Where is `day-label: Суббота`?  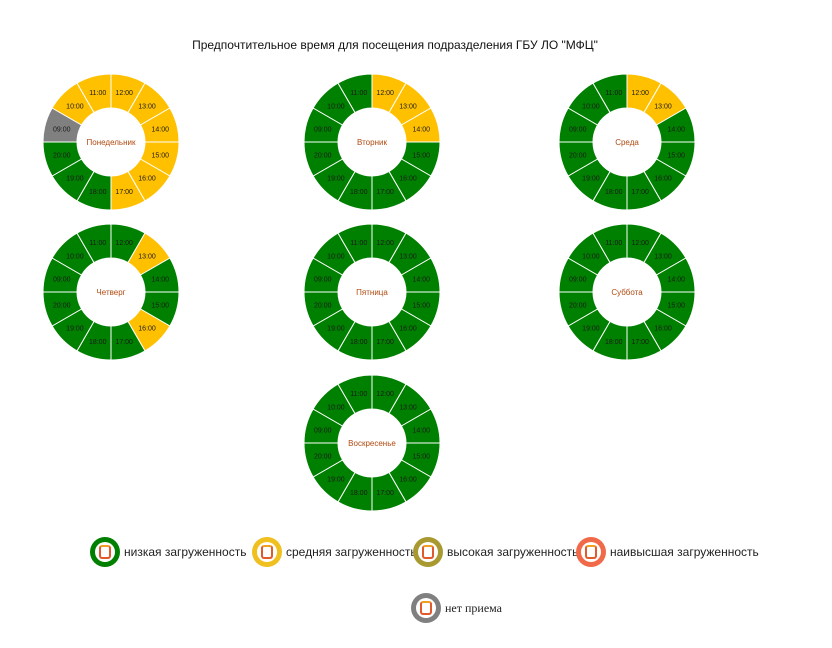
day-label: Суббота is located at coordinates (627, 292).